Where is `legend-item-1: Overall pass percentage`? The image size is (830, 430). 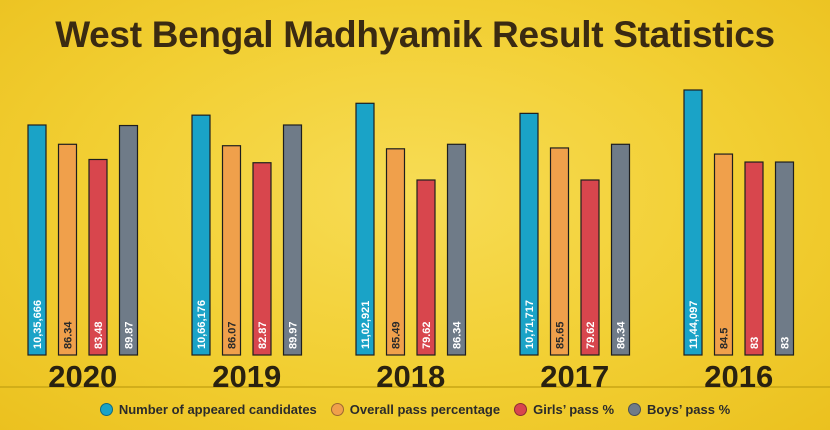
legend-item-1: Overall pass percentage is located at coordinates (415, 409).